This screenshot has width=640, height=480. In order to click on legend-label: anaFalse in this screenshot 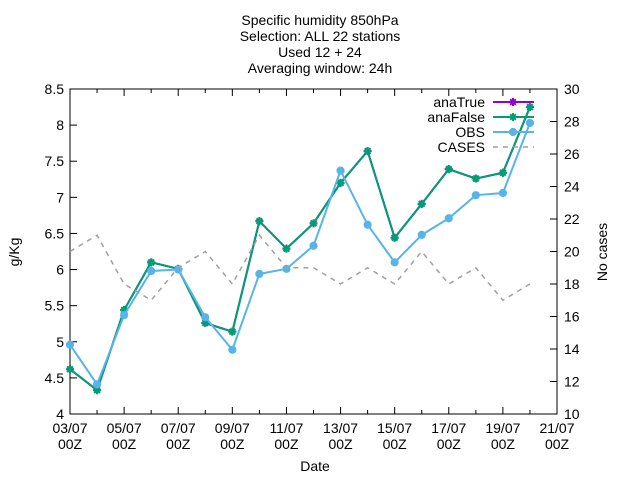, I will do `click(456, 117)`.